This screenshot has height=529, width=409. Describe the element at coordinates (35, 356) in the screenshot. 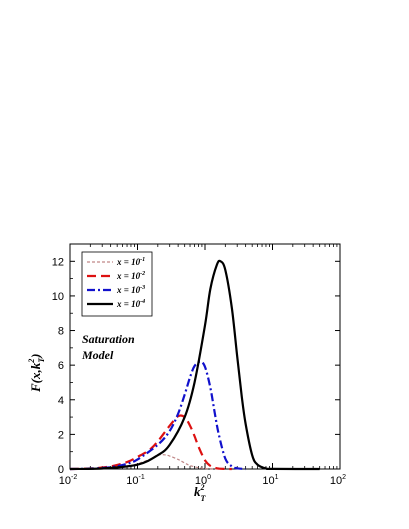

I see `y-axis-label-close: )` at that location.